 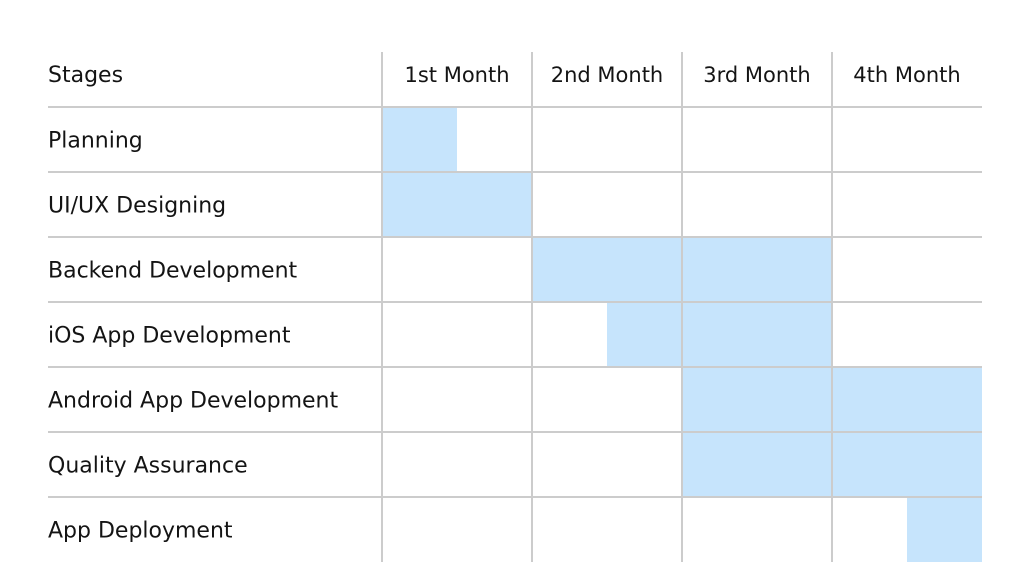 What do you see at coordinates (173, 271) in the screenshot?
I see `stage-label: Backend Development` at bounding box center [173, 271].